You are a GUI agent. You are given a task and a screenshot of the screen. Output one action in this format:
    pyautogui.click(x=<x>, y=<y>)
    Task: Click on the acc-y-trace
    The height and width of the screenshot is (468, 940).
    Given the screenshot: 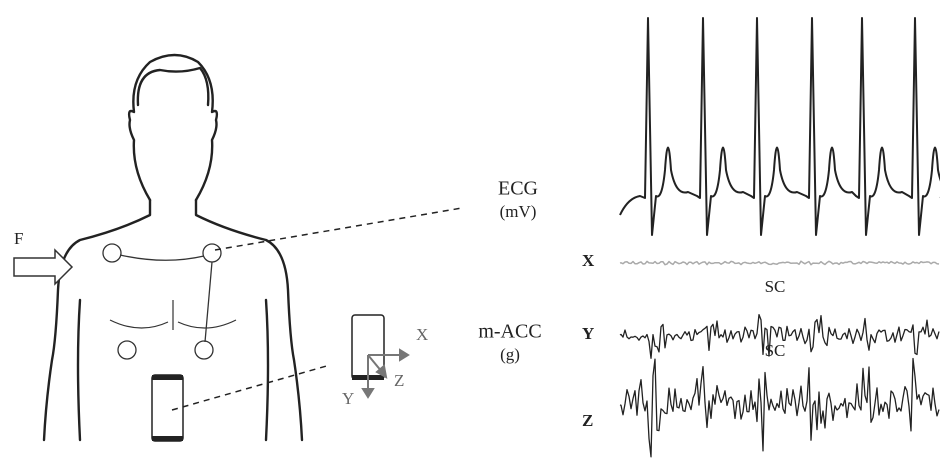 What is the action you would take?
    pyautogui.click(x=779, y=336)
    